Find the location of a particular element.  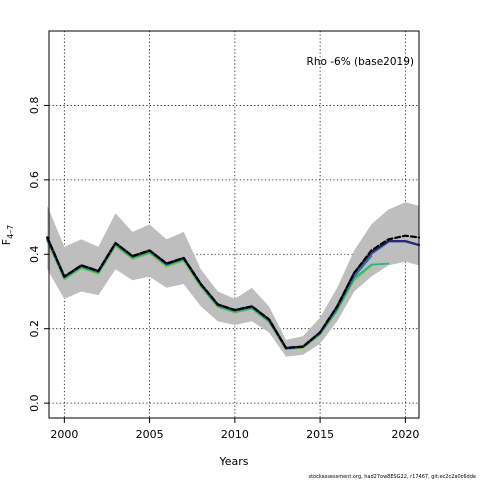

x-tick-label-1: 2005 is located at coordinates (150, 434).